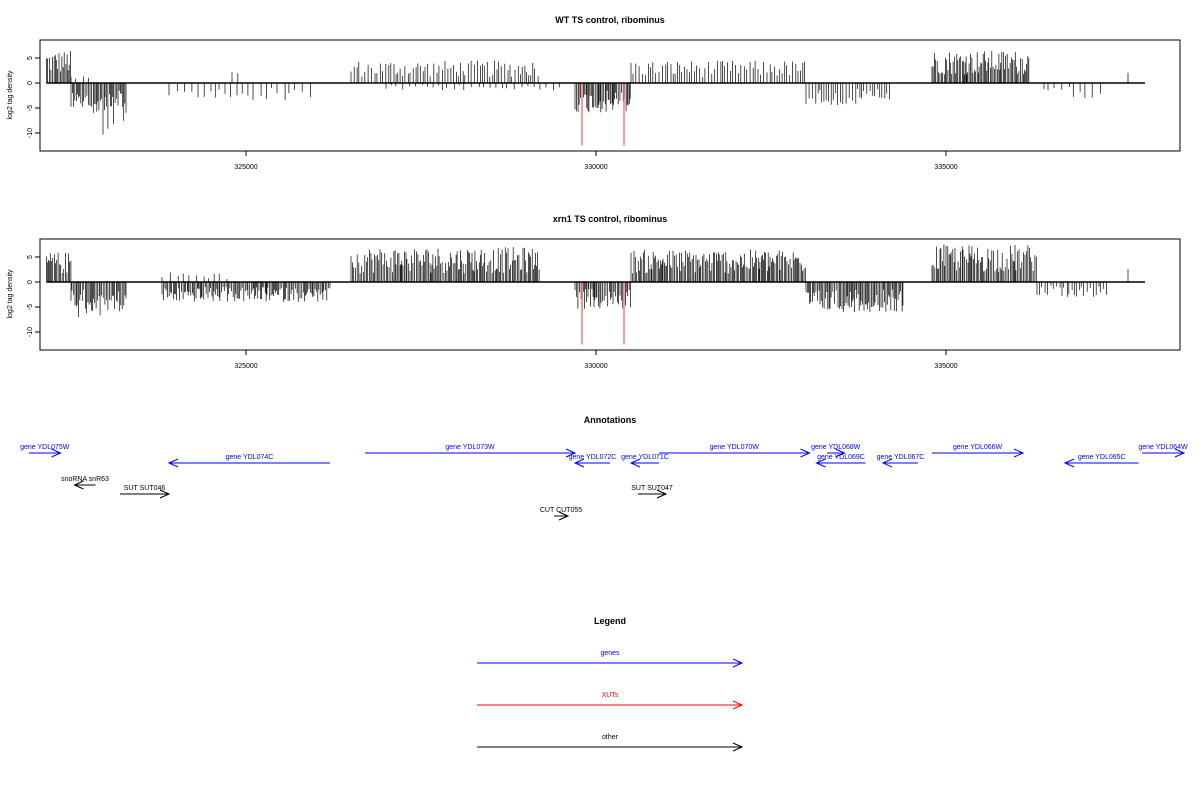 The image size is (1200, 800). Describe the element at coordinates (85, 479) in the screenshot. I see `annotation-label: snoRNA snR63` at that location.